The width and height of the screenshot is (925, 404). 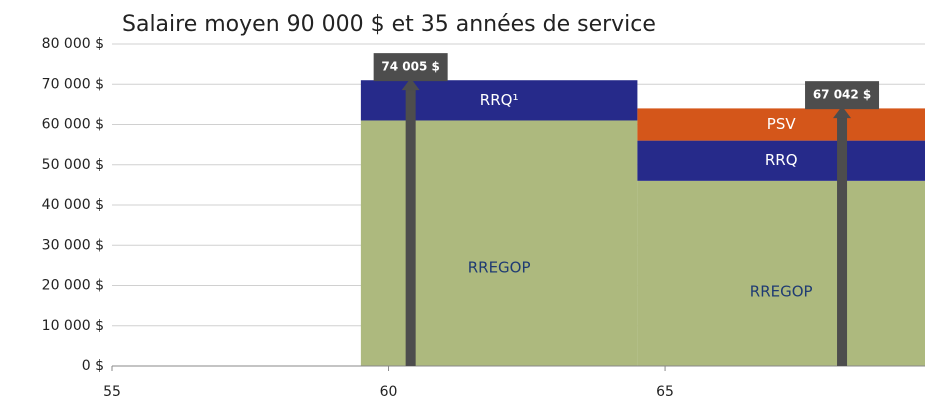 I want to click on segment-label: RRQ¹, so click(x=499, y=100).